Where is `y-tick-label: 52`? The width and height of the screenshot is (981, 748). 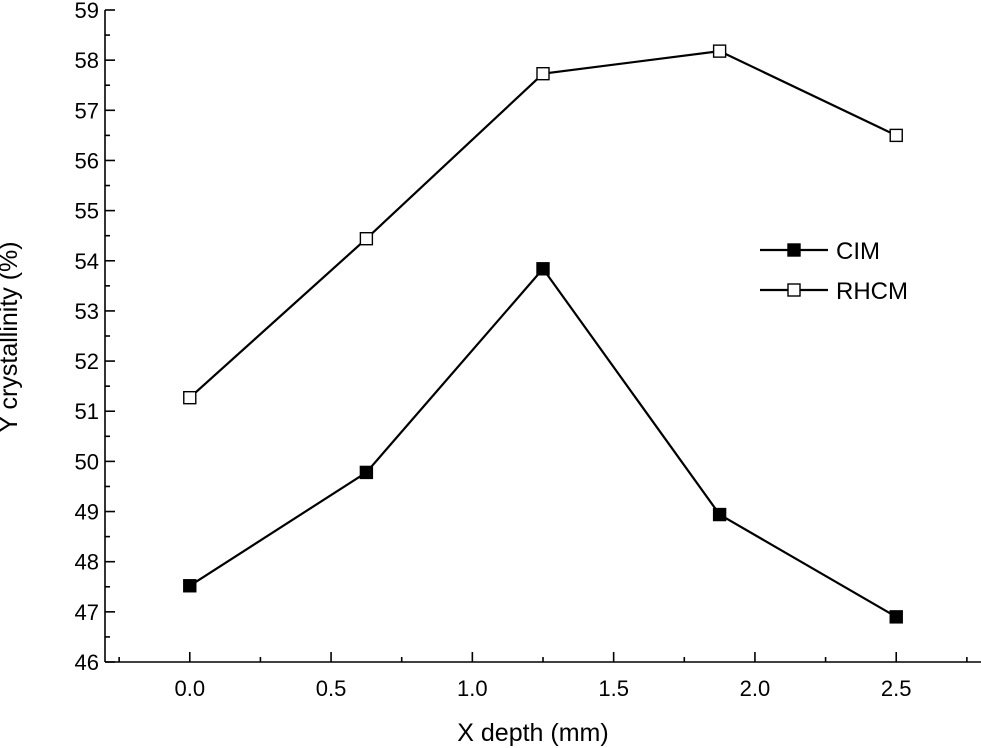 y-tick-label: 52 is located at coordinates (87, 361).